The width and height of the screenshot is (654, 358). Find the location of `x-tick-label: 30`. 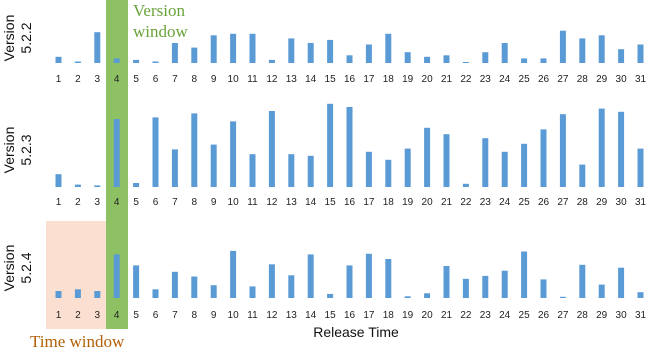

x-tick-label: 30 is located at coordinates (622, 202).